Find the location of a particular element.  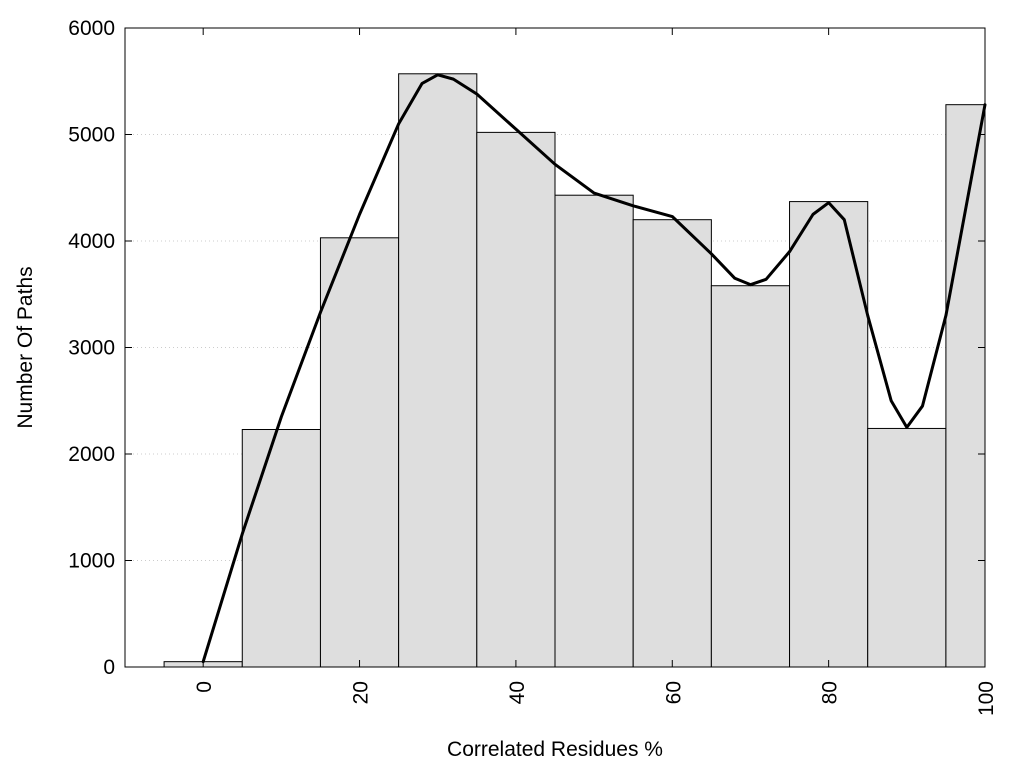

y-tick-label: 0 is located at coordinates (109, 667).